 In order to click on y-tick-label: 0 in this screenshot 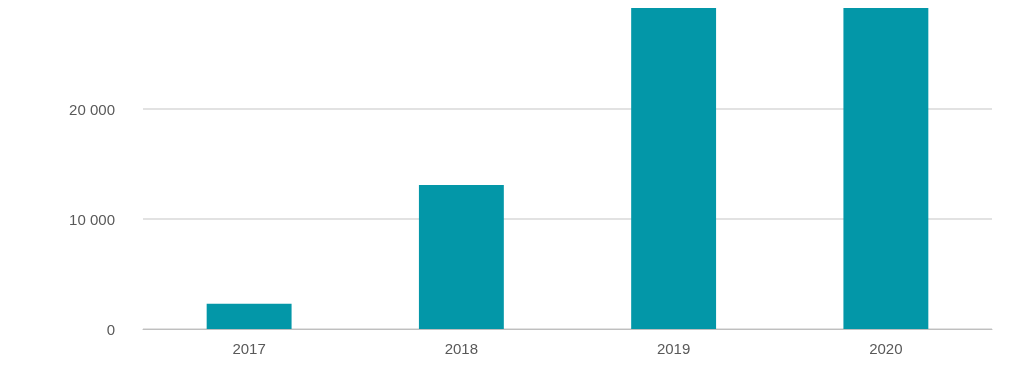, I will do `click(110, 329)`.